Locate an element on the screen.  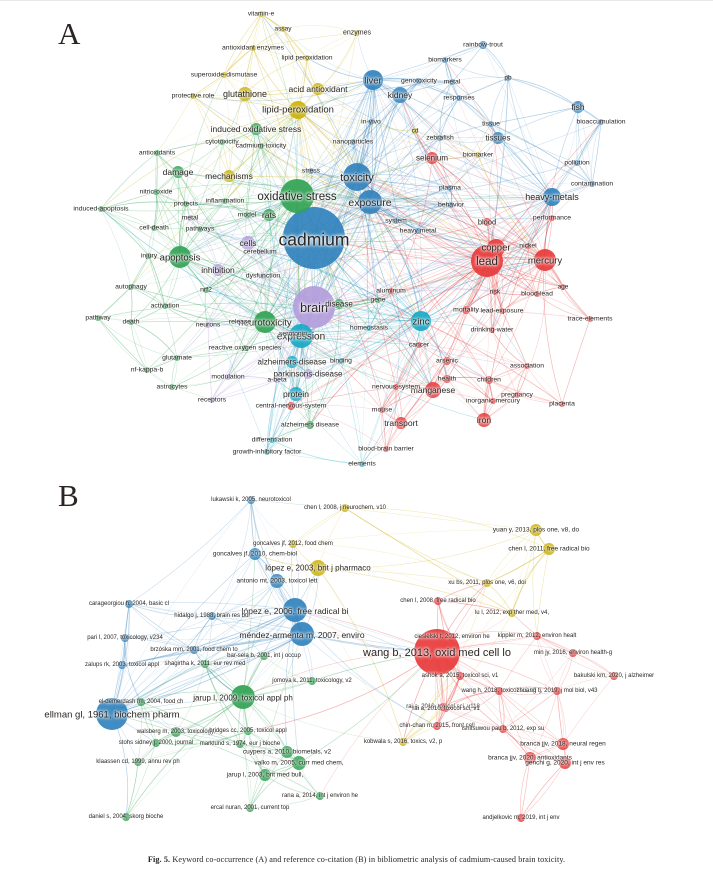
caption-label: Fig. 5. is located at coordinates (159, 859).